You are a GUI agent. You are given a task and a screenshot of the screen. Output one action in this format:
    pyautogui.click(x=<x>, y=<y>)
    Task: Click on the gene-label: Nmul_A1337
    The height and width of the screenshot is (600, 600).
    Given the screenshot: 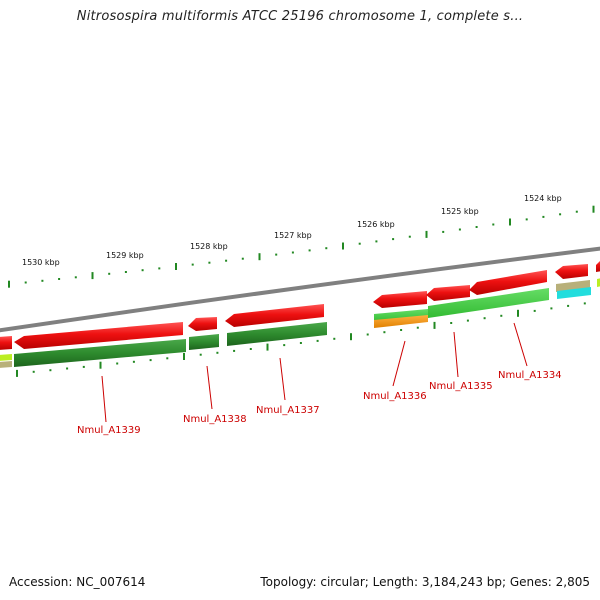 What is the action you would take?
    pyautogui.click(x=288, y=410)
    